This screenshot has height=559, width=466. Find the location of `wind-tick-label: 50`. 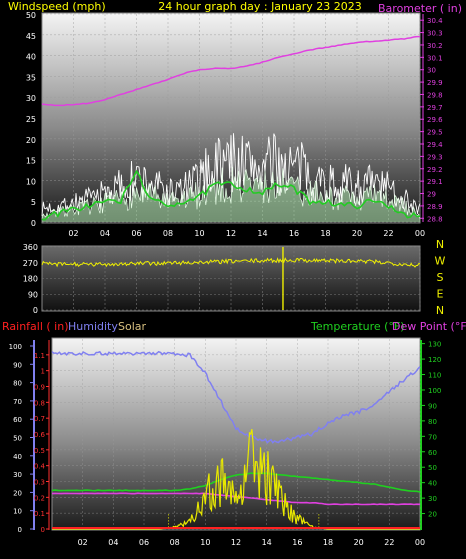

wind-tick-label: 50 is located at coordinates (31, 15).